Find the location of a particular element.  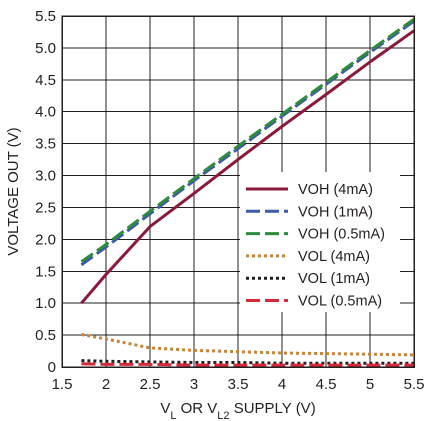

y-tick-label-5: 2.5 is located at coordinates (45, 207).